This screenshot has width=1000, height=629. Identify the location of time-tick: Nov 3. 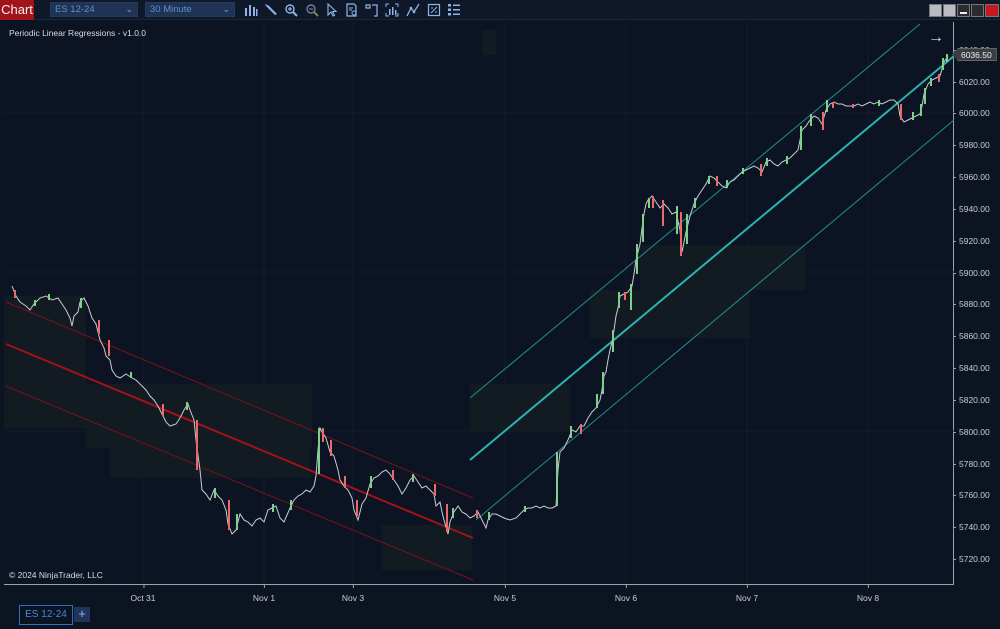
(353, 594).